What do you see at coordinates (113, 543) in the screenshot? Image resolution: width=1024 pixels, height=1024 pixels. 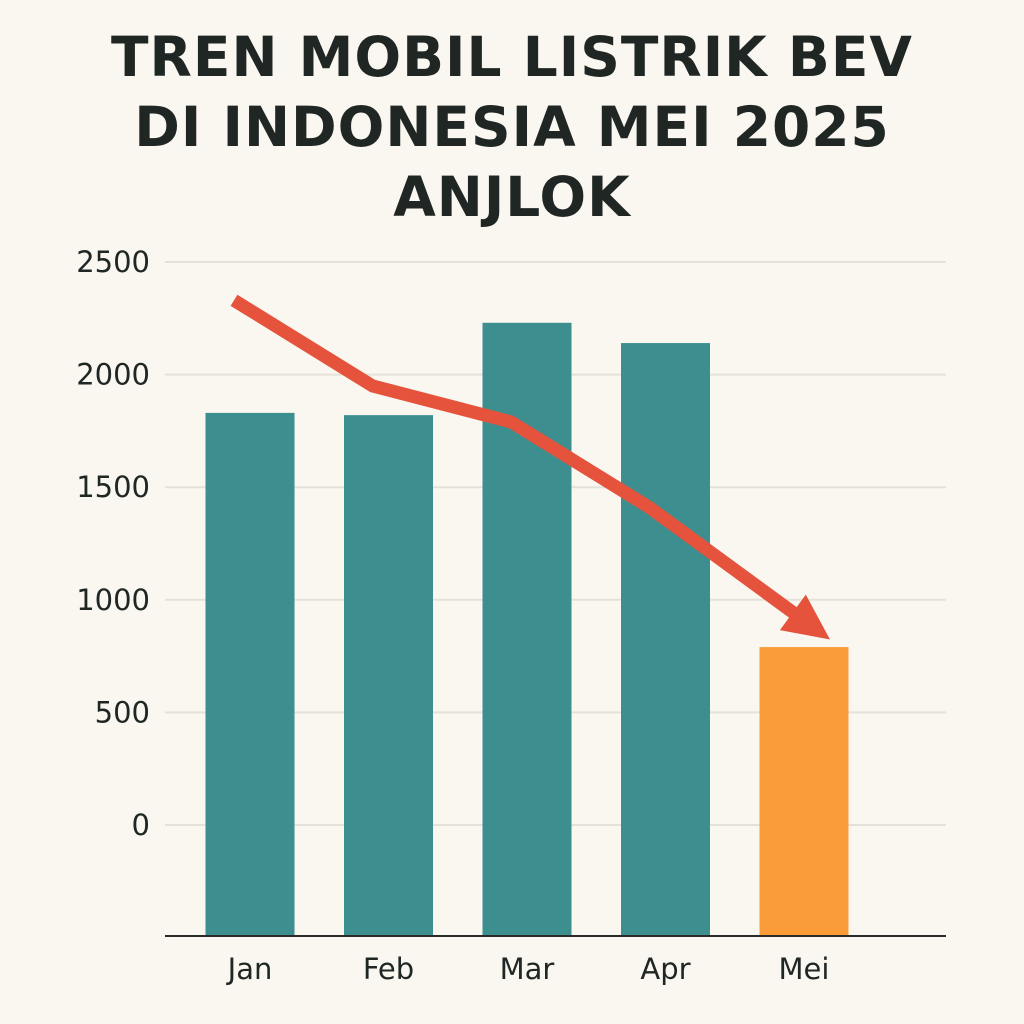 I see `y-axis-ticks: 0 500 1000 1500 2000 2500` at bounding box center [113, 543].